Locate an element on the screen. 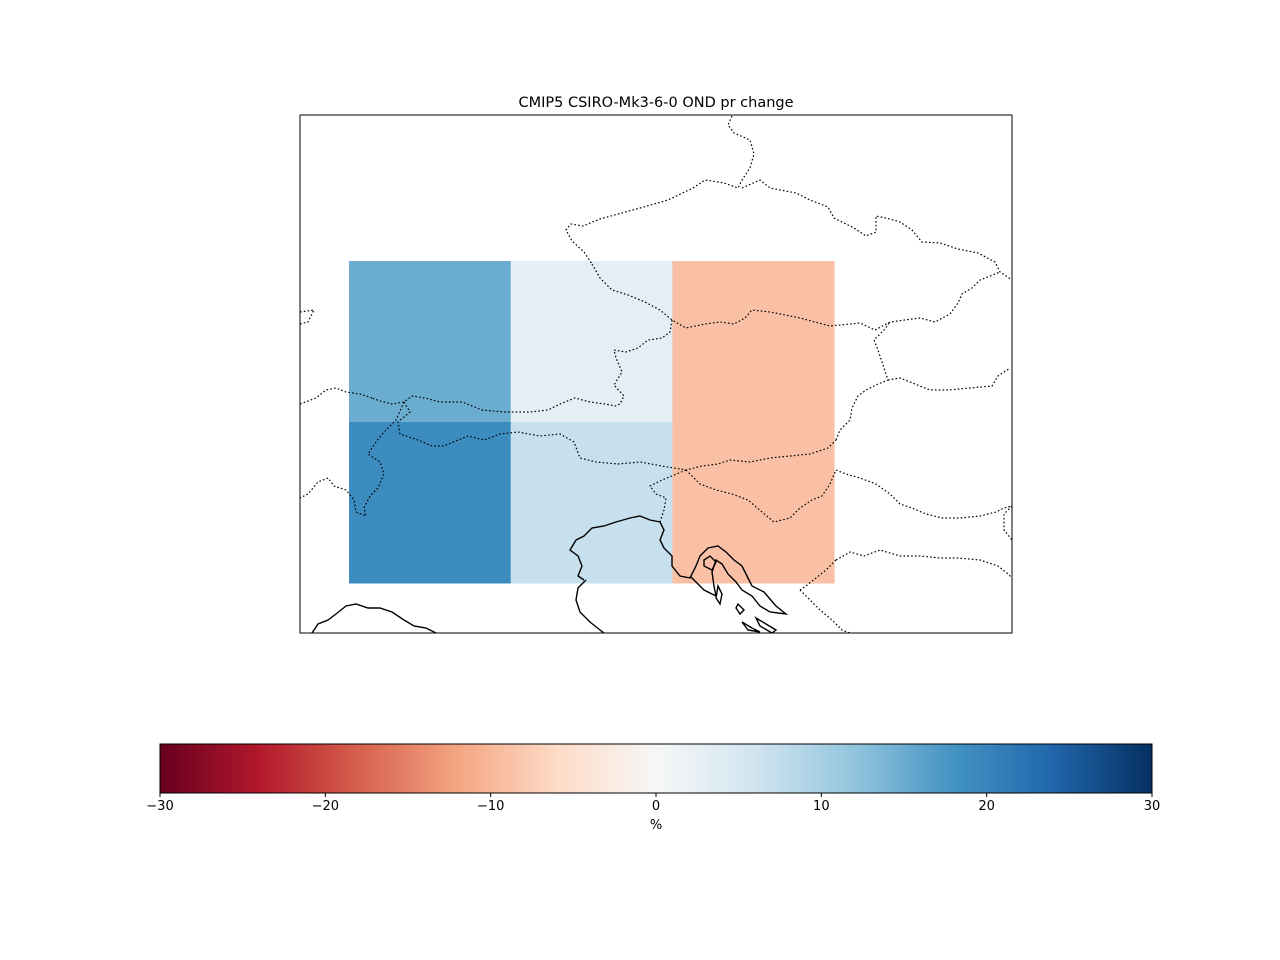  grid-cell-r0-c1 is located at coordinates (591, 342).